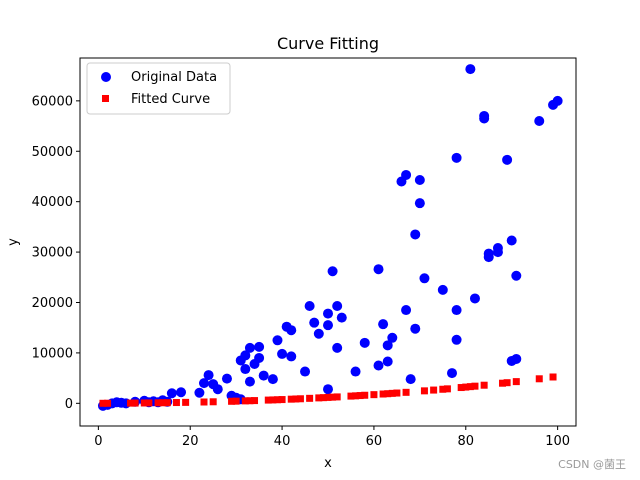  I want to click on x-axis-ticks: 0 20 40 60 80 100, so click(332, 437).